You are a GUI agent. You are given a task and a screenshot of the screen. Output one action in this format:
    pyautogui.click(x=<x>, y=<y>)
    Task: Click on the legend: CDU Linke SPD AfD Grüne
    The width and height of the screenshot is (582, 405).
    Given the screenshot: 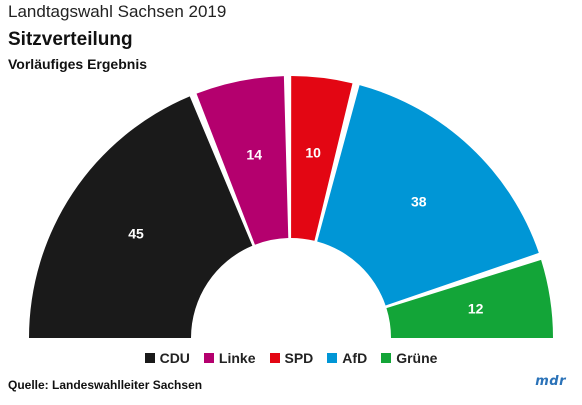 What is the action you would take?
    pyautogui.click(x=291, y=358)
    